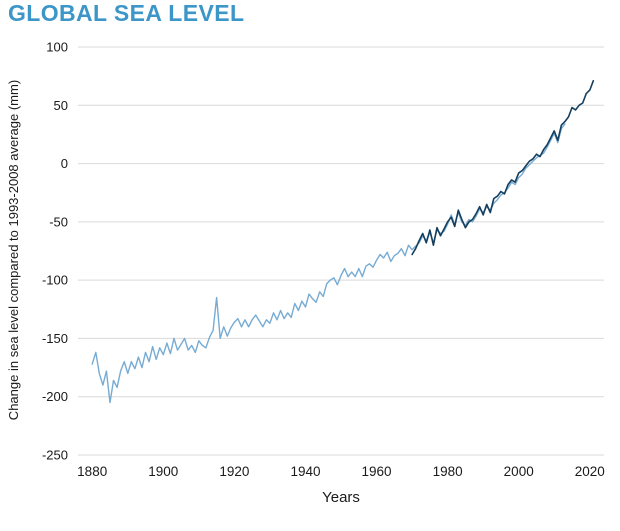 This screenshot has width=620, height=531. What do you see at coordinates (57, 47) in the screenshot?
I see `y-tick-label: 100` at bounding box center [57, 47].